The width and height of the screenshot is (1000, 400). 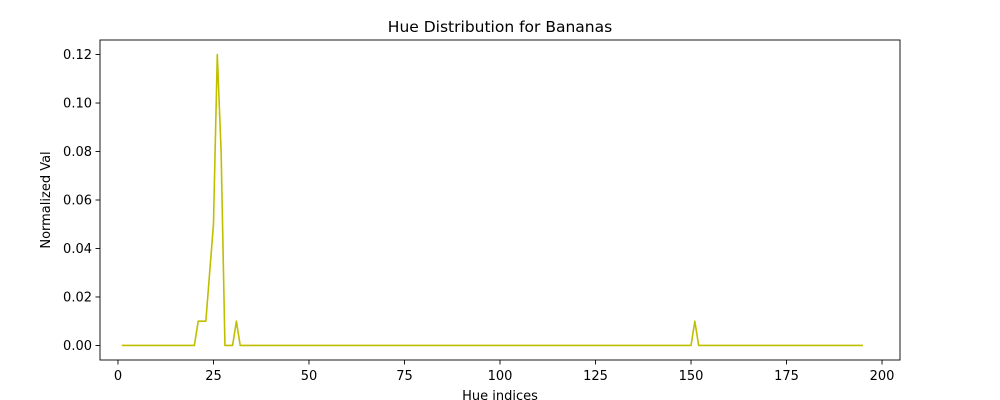 What do you see at coordinates (691, 376) in the screenshot?
I see `x-tick-label: 150` at bounding box center [691, 376].